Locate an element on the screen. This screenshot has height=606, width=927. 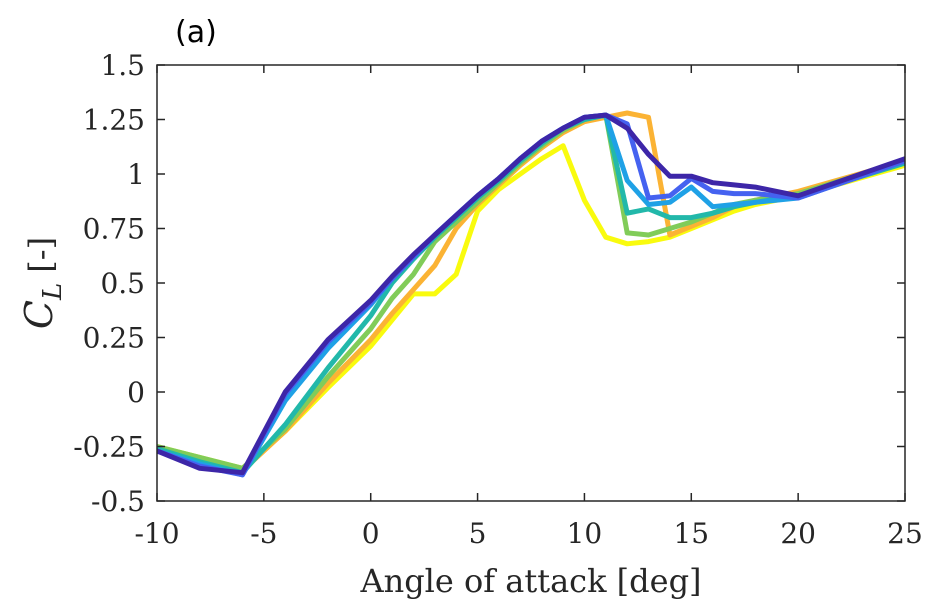
svg-text:CL[-]: CL [-] is located at coordinates (42, 283).